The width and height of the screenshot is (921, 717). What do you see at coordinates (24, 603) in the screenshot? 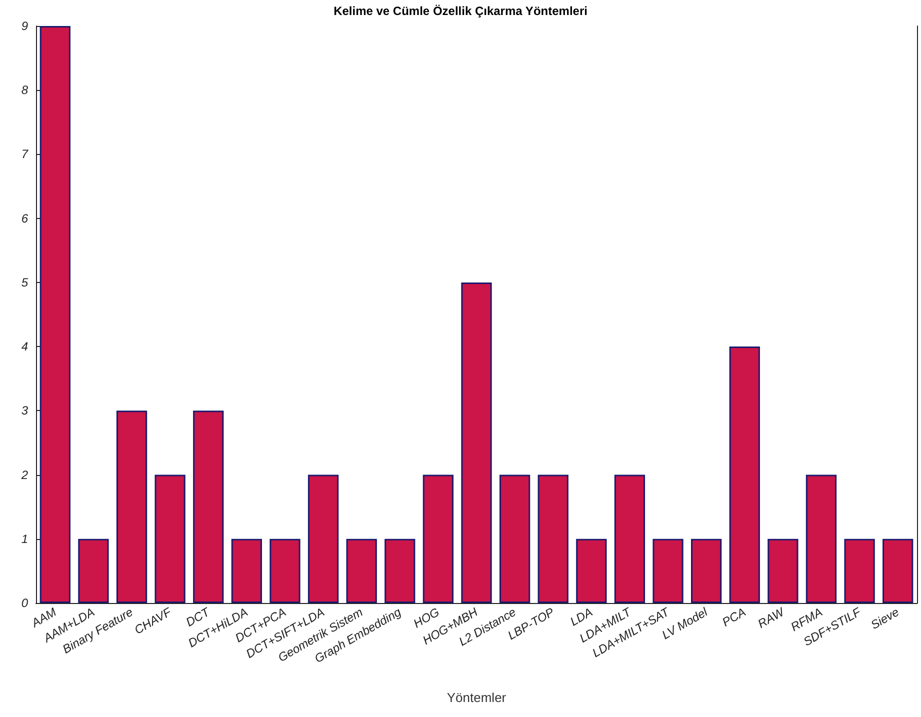
I see `y-tick-label: 0` at bounding box center [24, 603].